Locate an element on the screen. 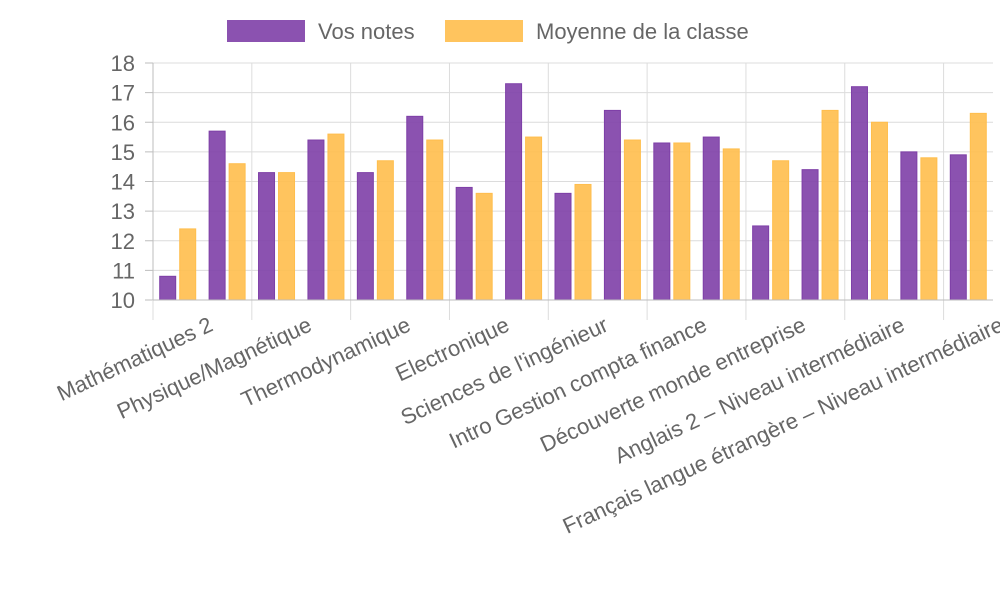  y-tick-label: 14 is located at coordinates (123, 182).